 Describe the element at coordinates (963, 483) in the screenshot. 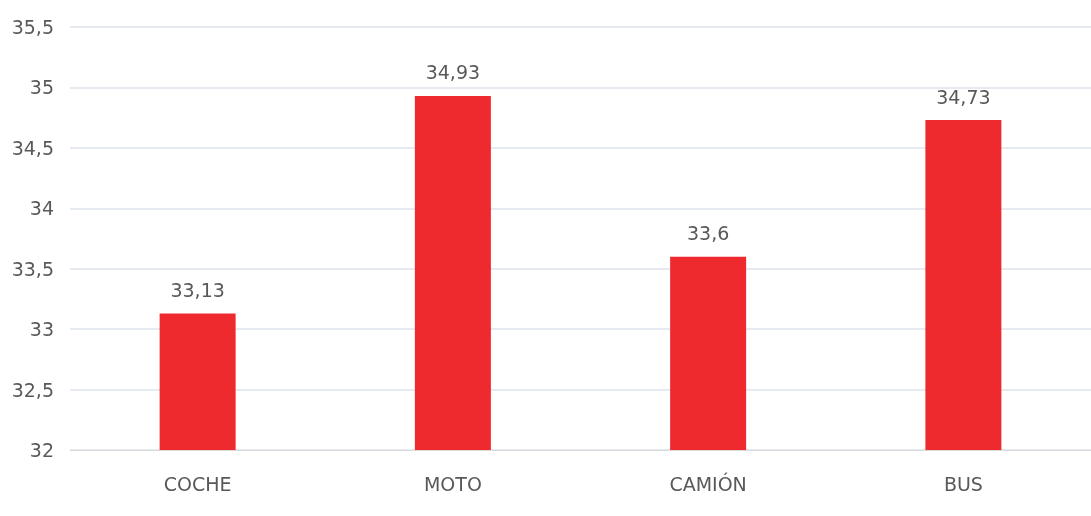

I see `x-tick-label: BUS` at that location.